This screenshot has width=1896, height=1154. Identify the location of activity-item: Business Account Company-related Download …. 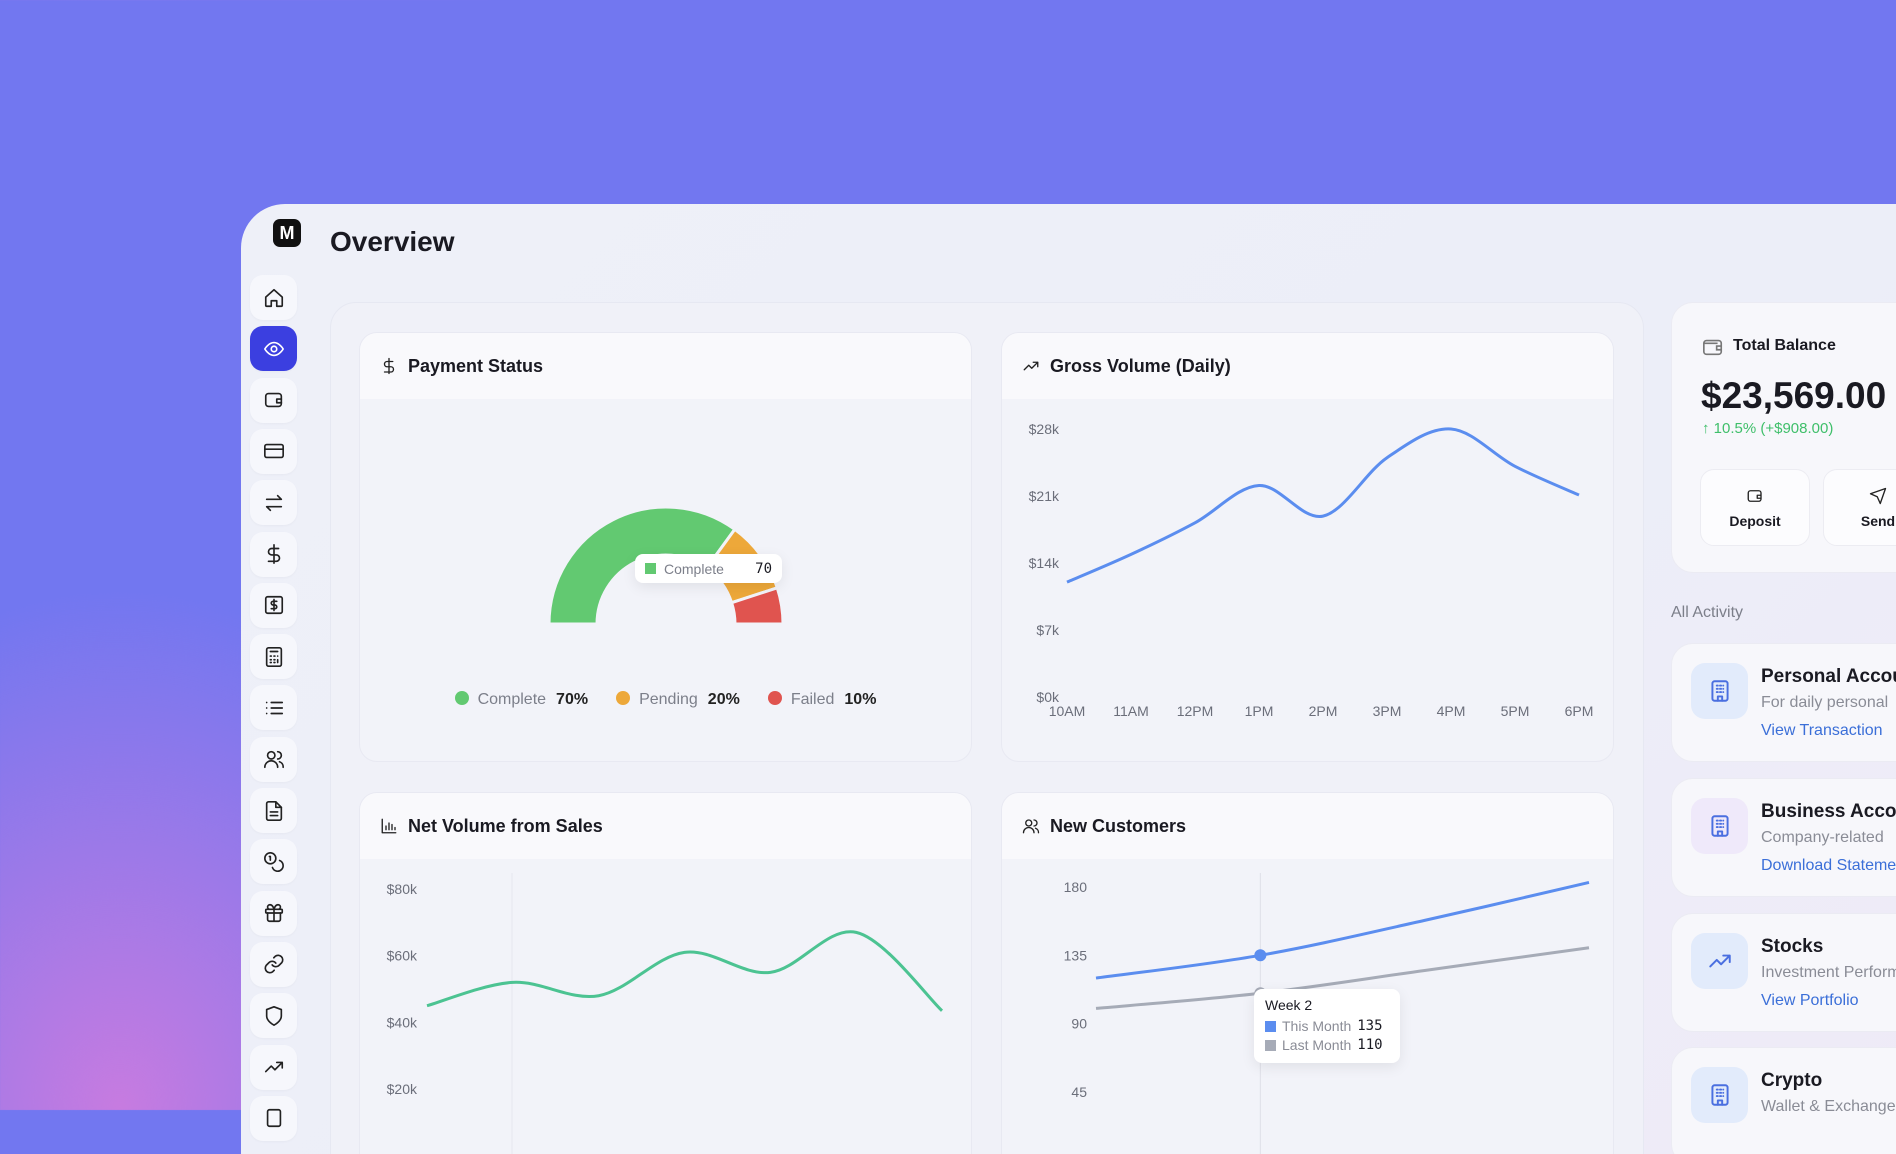
(1783, 837).